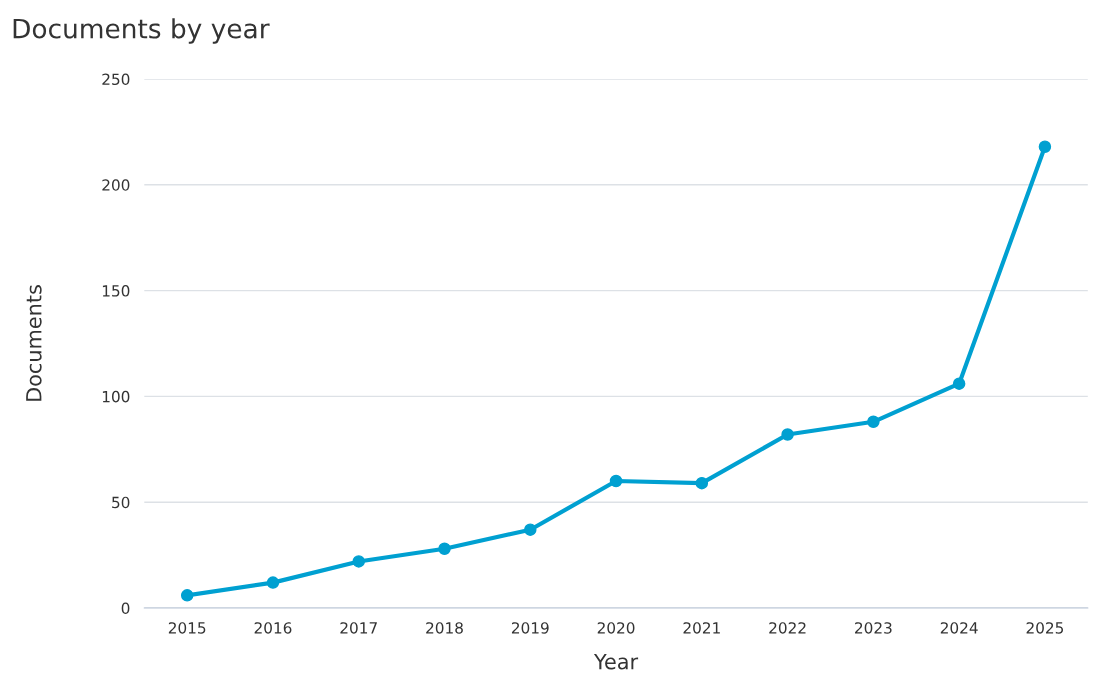  What do you see at coordinates (787, 628) in the screenshot?
I see `x-tick-label: 2022` at bounding box center [787, 628].